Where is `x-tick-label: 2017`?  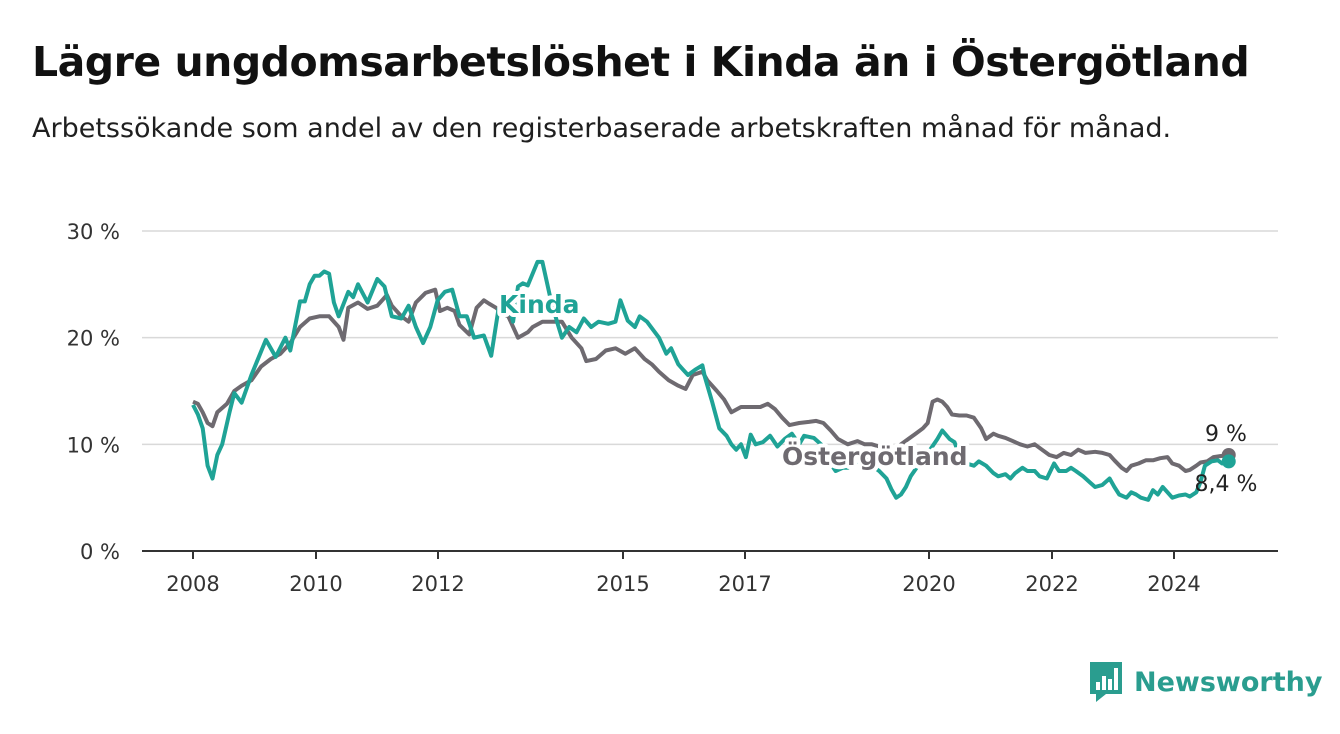
x-tick-label: 2017 is located at coordinates (744, 584).